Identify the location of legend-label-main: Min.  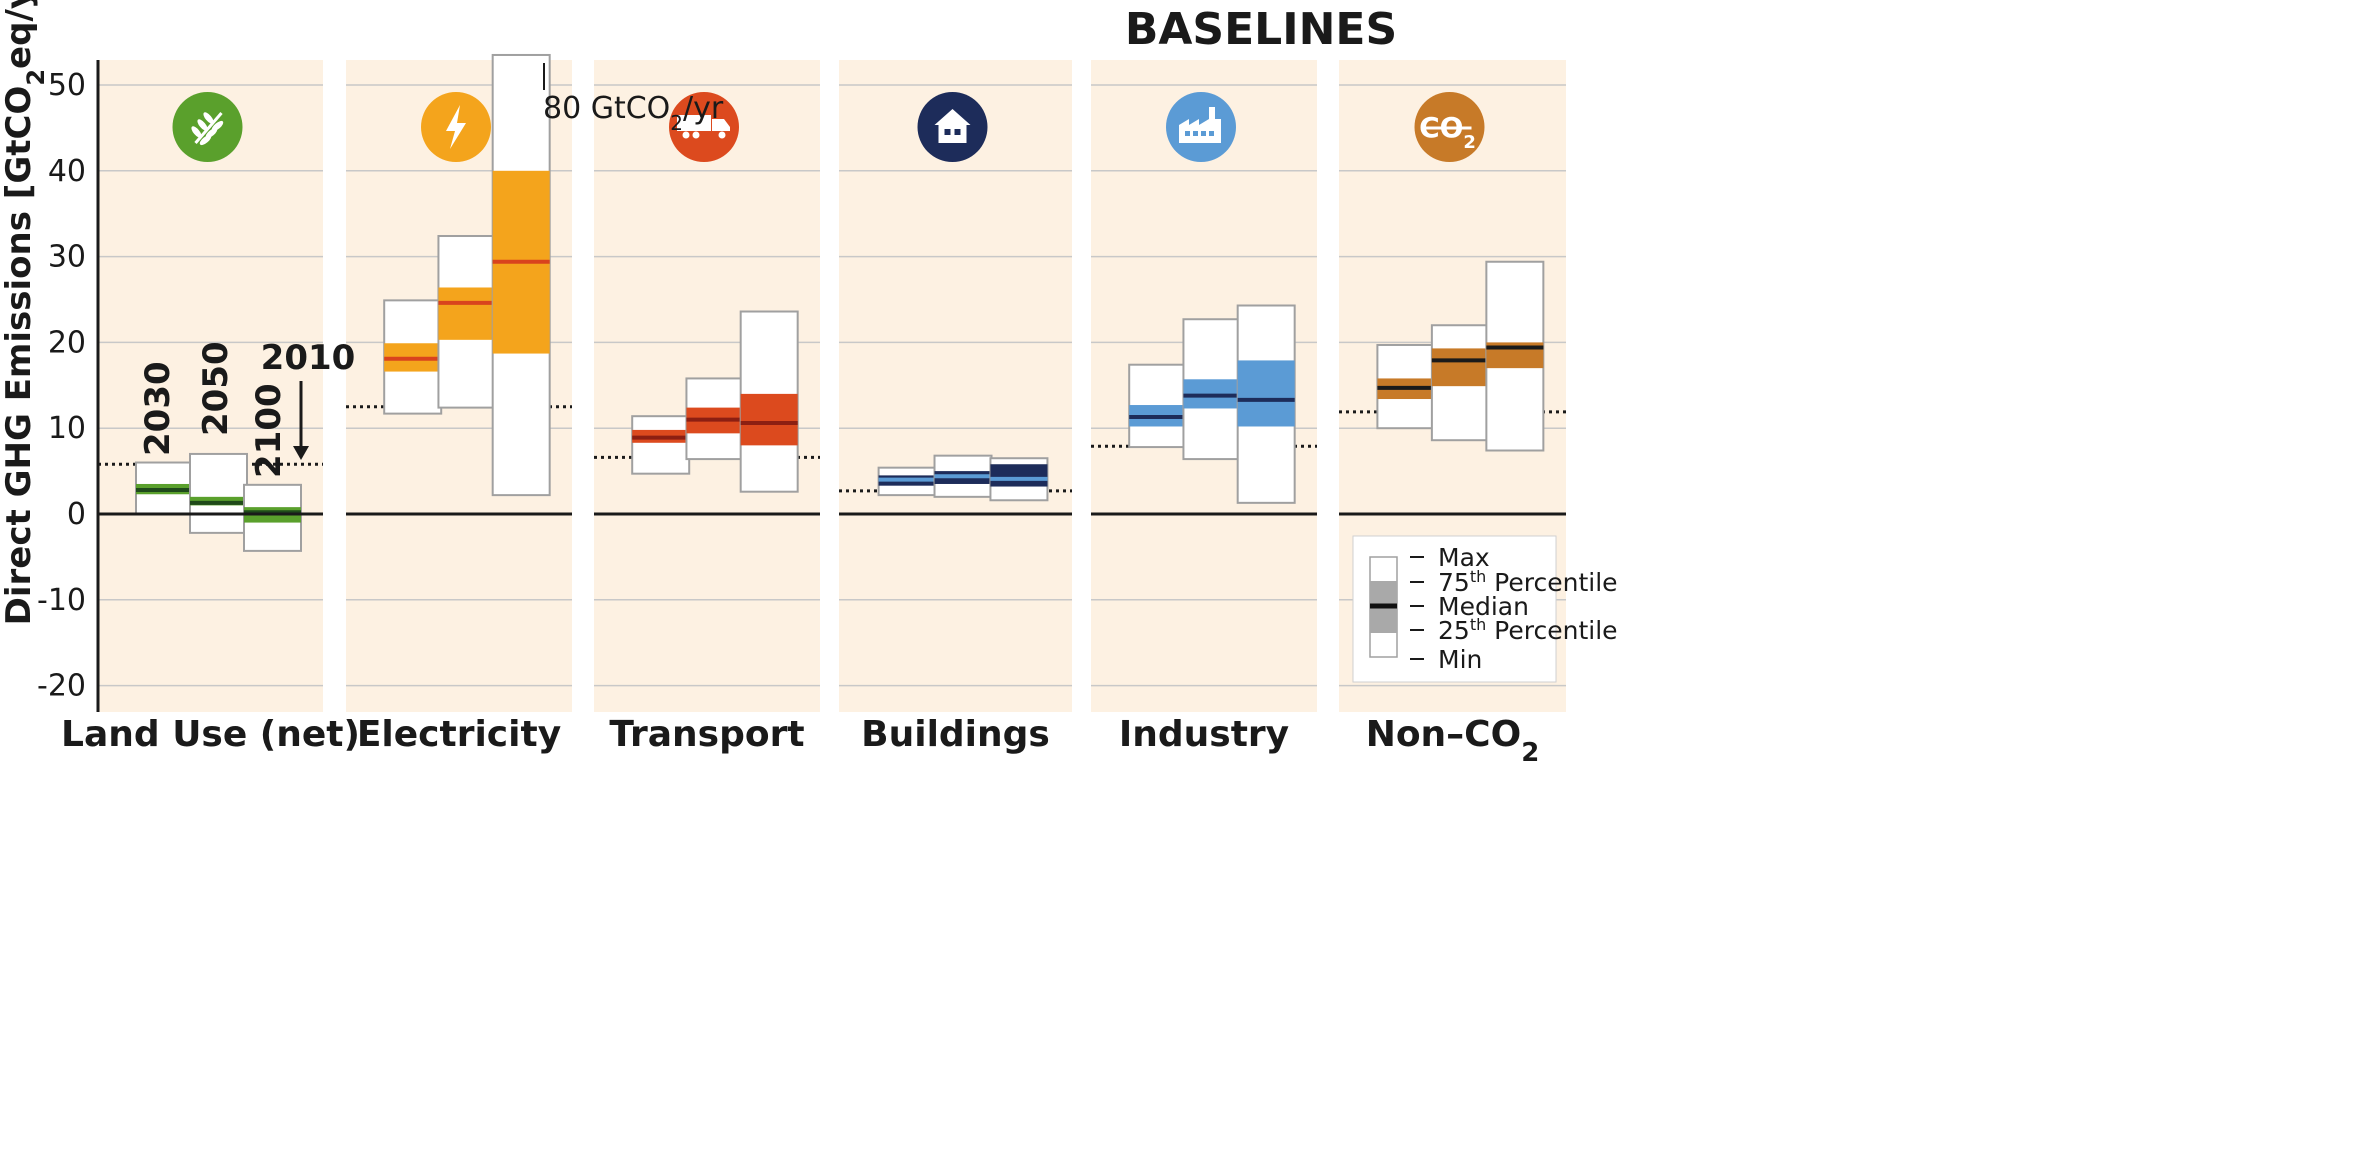
(1460, 659).